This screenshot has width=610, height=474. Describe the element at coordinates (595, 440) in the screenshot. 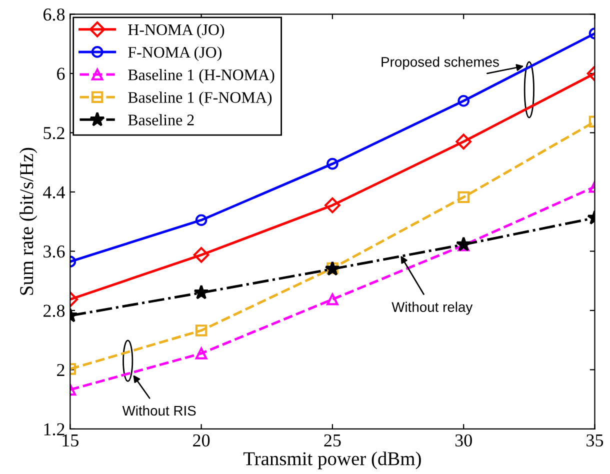

I see `x-tick-label: 35` at that location.